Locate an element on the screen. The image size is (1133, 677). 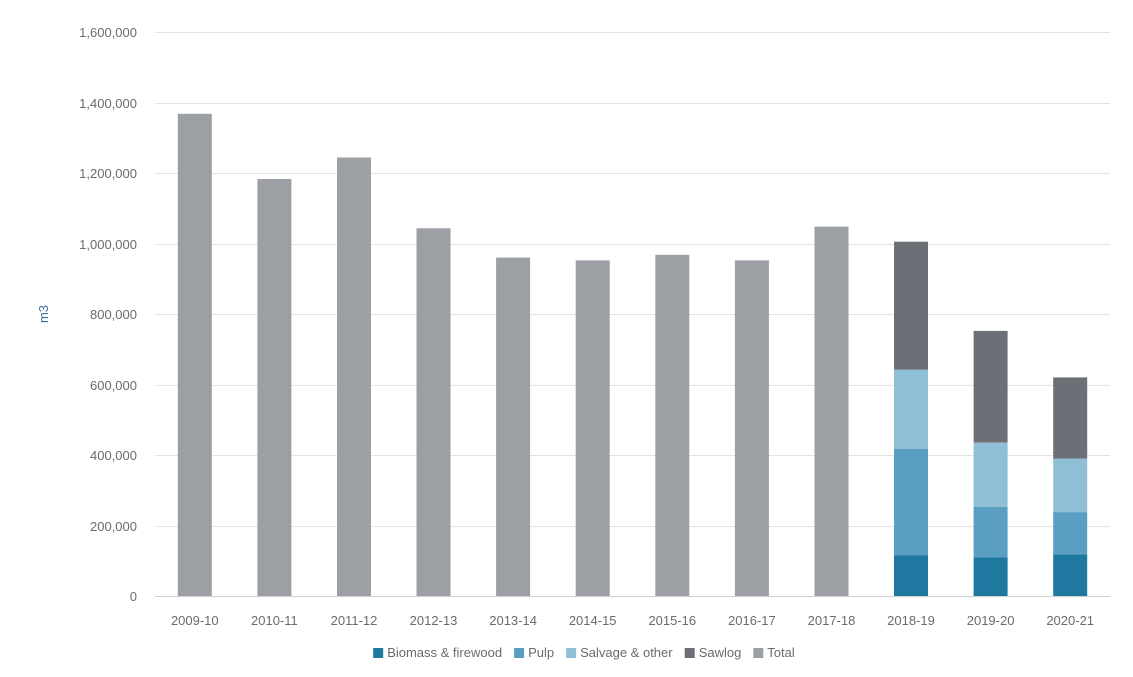
x-tick-label: 2018-19 is located at coordinates (911, 620).